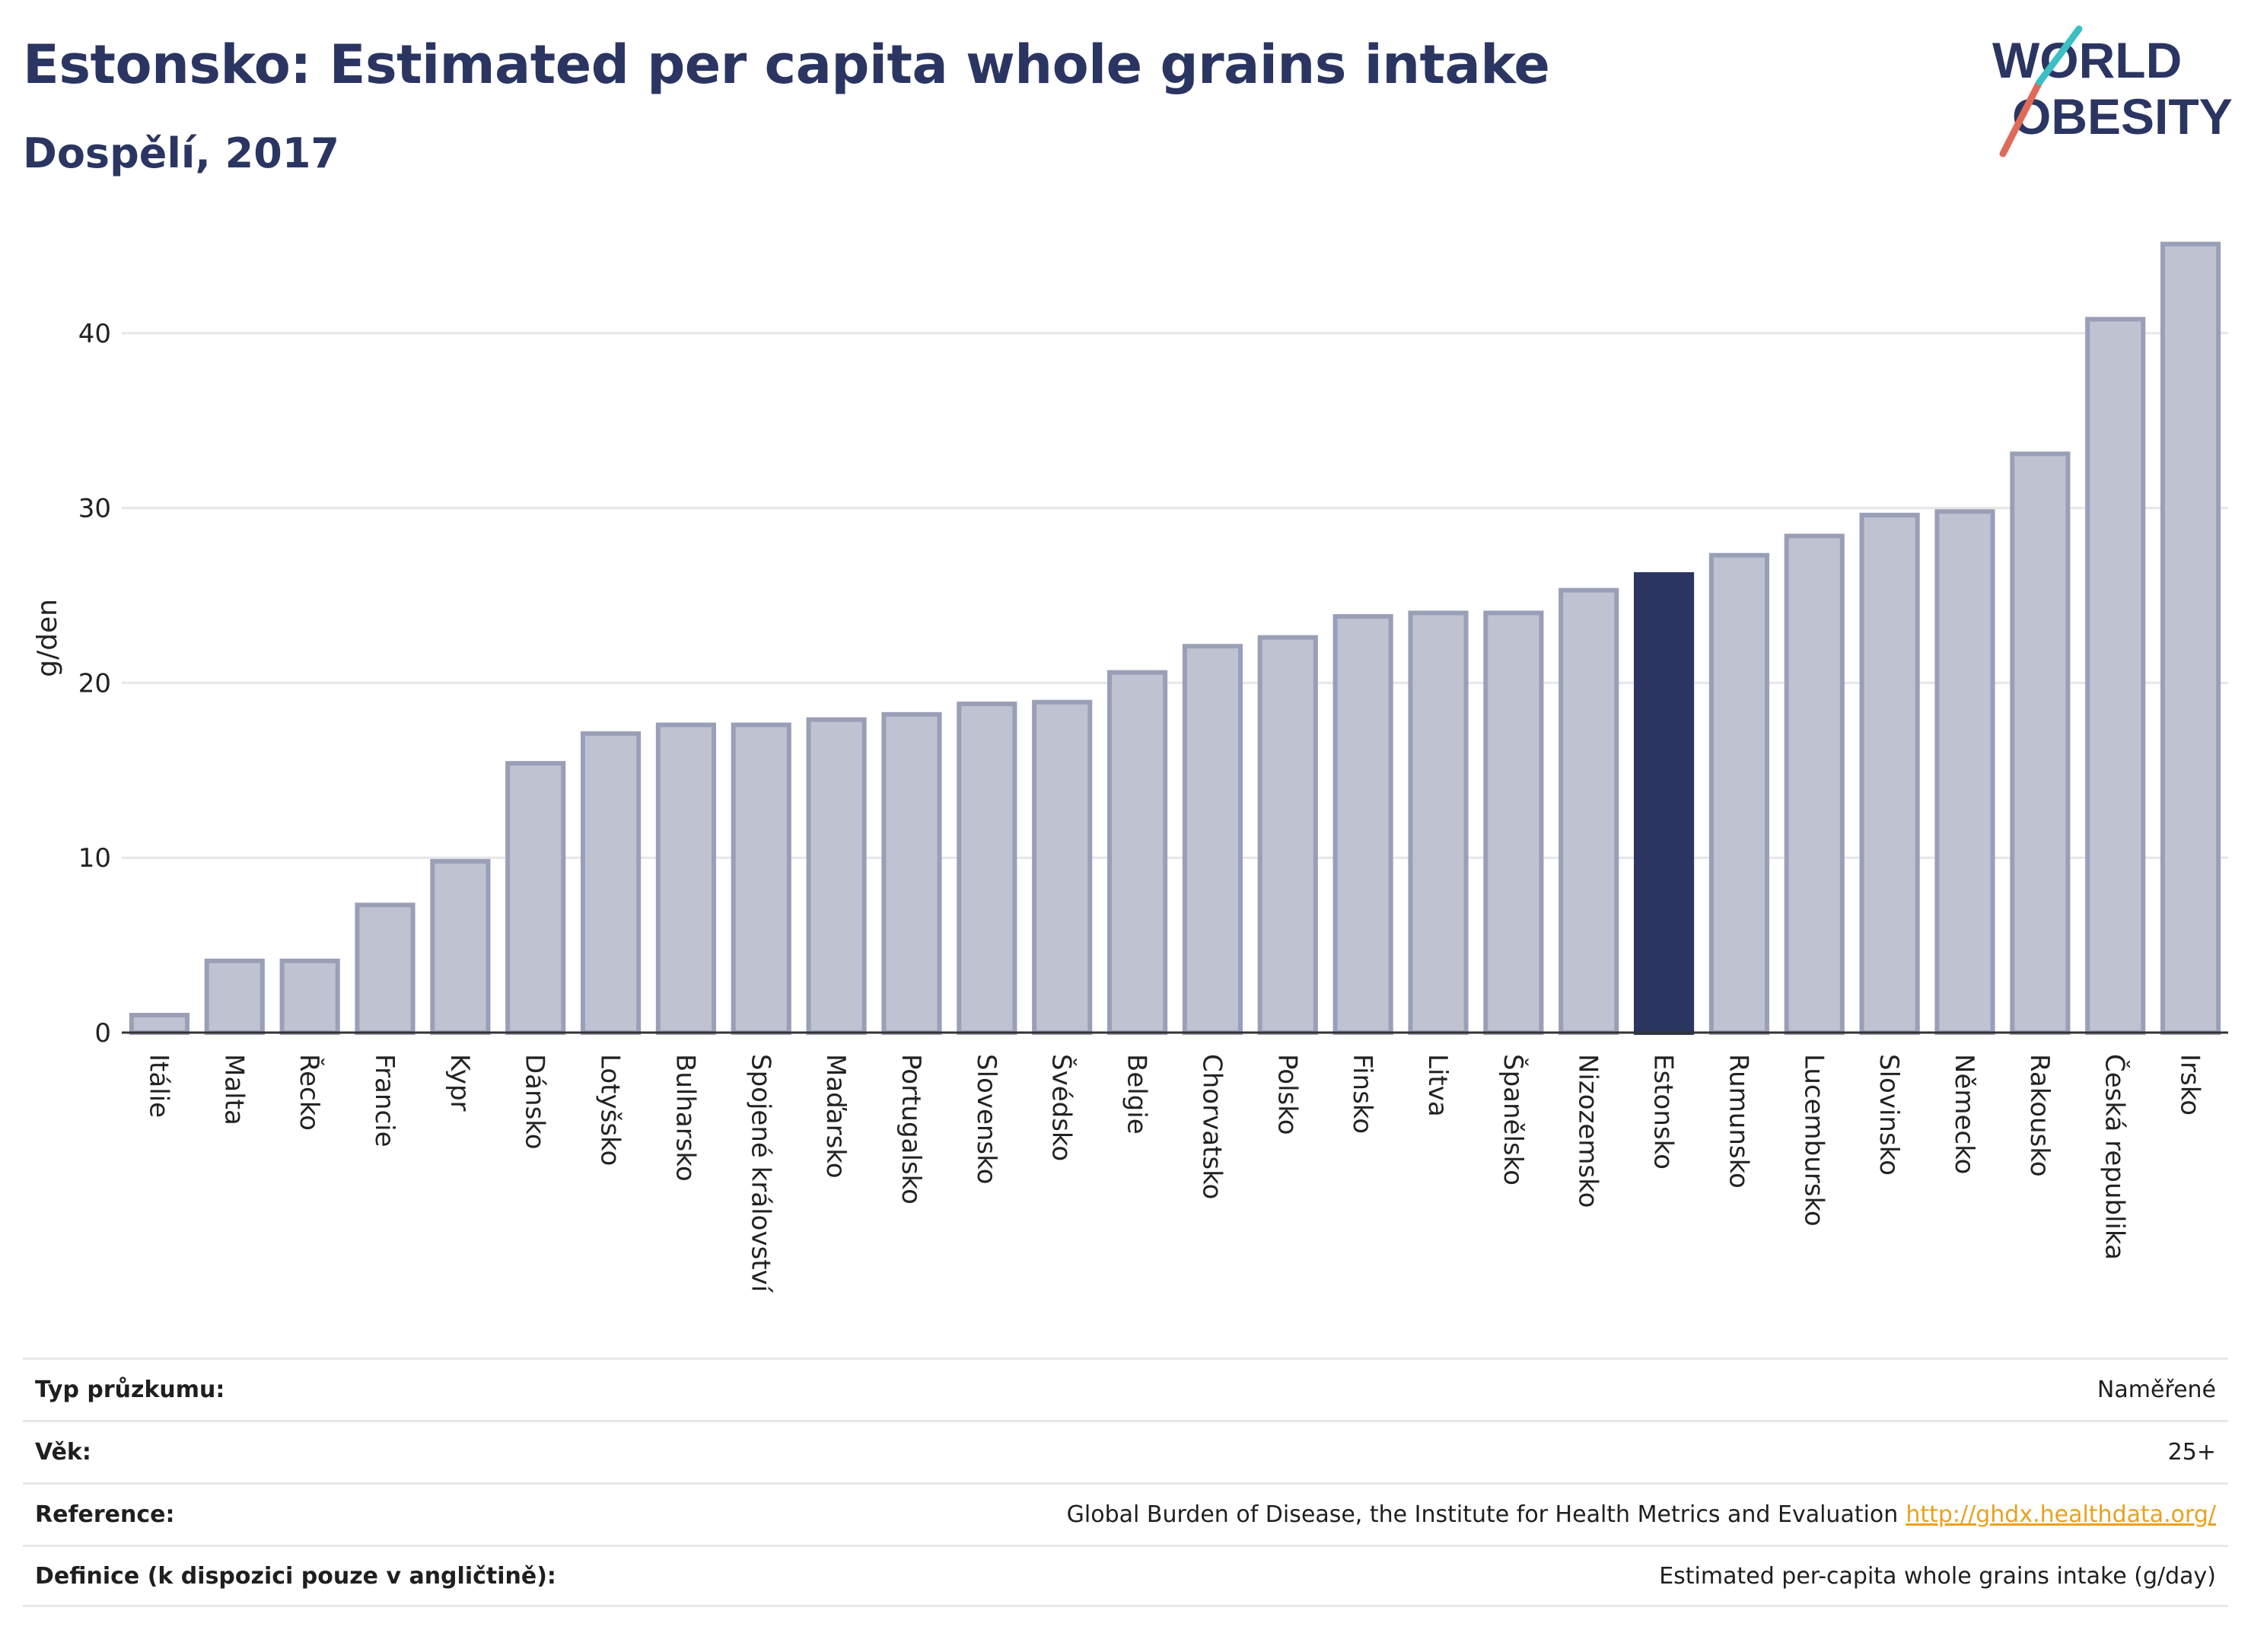  Describe the element at coordinates (535, 1102) in the screenshot. I see `x-tick-label: Dánsko` at that location.